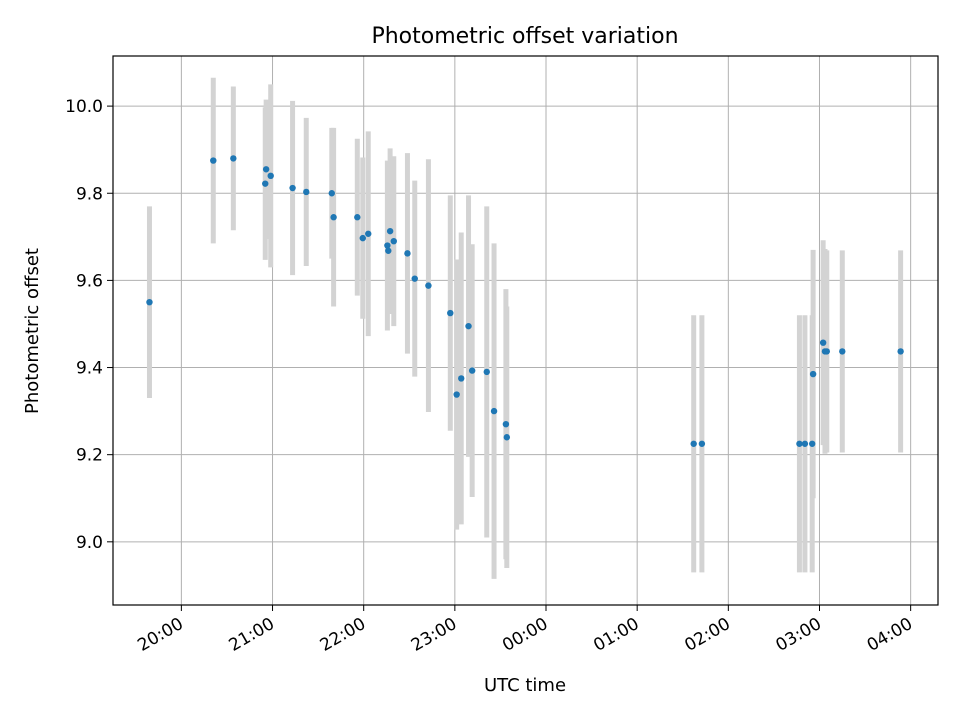 The height and width of the screenshot is (720, 960). Describe the element at coordinates (89, 369) in the screenshot. I see `y-tick-label: 9.4` at that location.